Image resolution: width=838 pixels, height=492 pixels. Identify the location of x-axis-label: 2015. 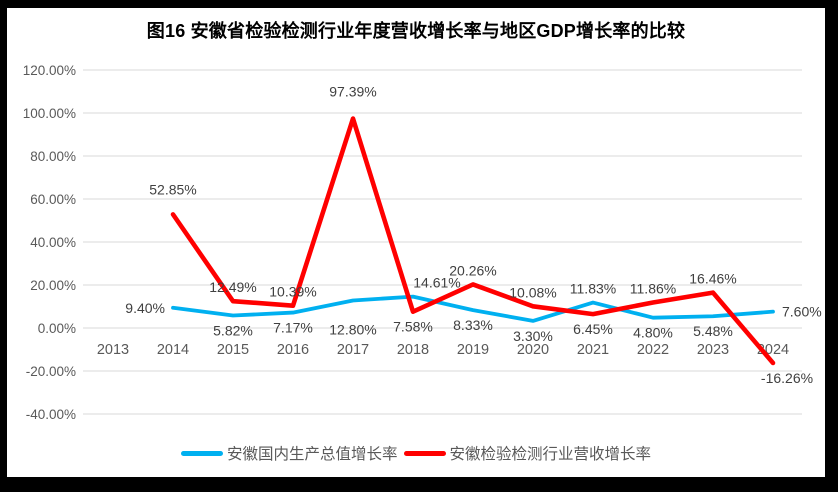
(233, 350).